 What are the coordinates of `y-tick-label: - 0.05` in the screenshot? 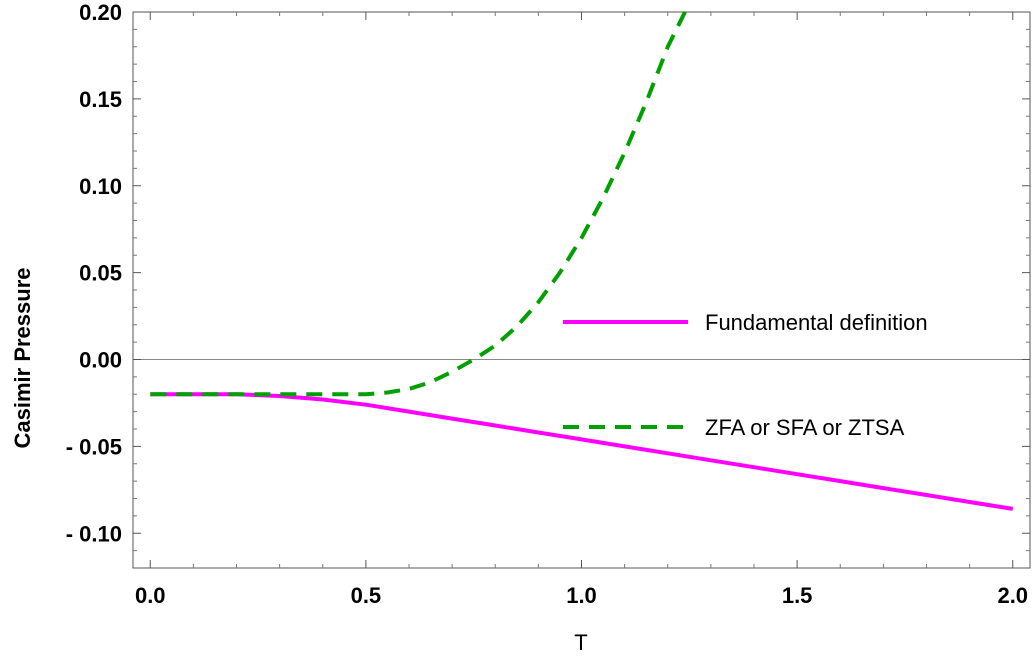 It's located at (94, 446).